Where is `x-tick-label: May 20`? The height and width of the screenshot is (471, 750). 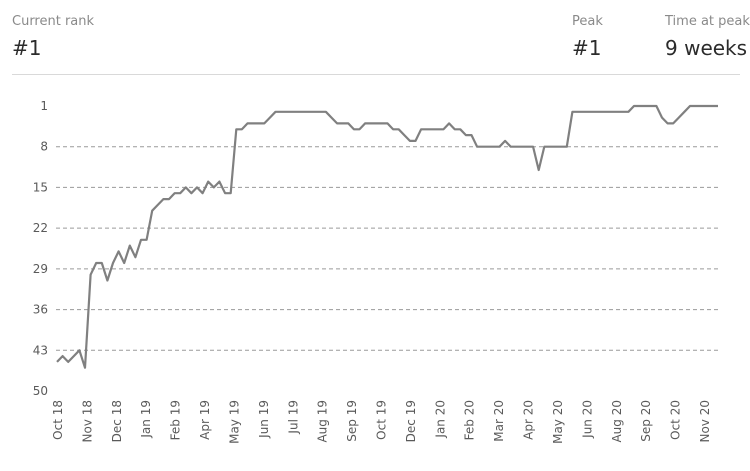 x-tick-label: May 20 is located at coordinates (558, 422).